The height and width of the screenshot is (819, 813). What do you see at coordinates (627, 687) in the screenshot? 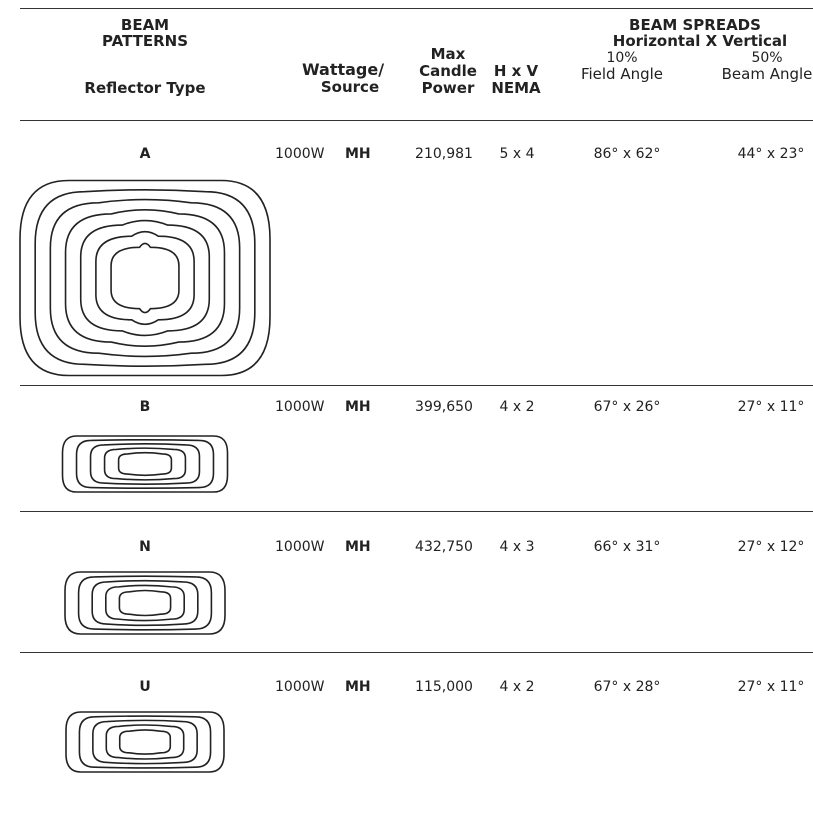
I see `field-angle: 67° x 28°` at bounding box center [627, 687].